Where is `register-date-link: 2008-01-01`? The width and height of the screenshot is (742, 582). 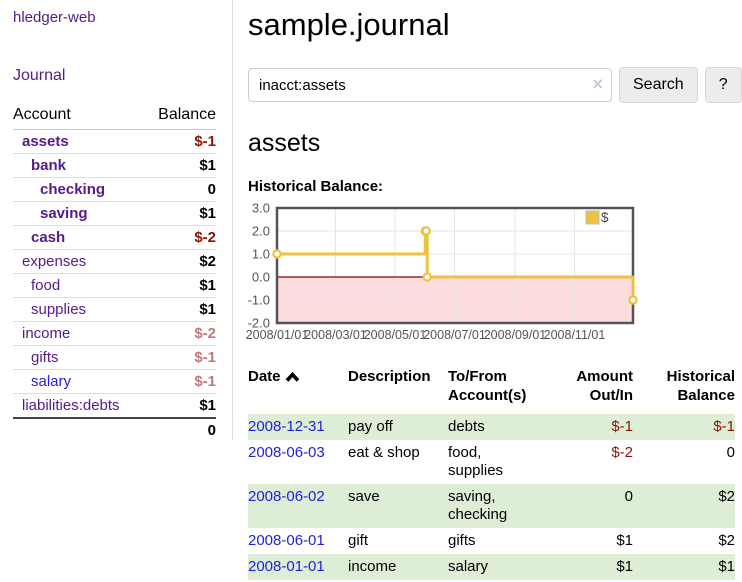
register-date-link: 2008-01-01 is located at coordinates (286, 566).